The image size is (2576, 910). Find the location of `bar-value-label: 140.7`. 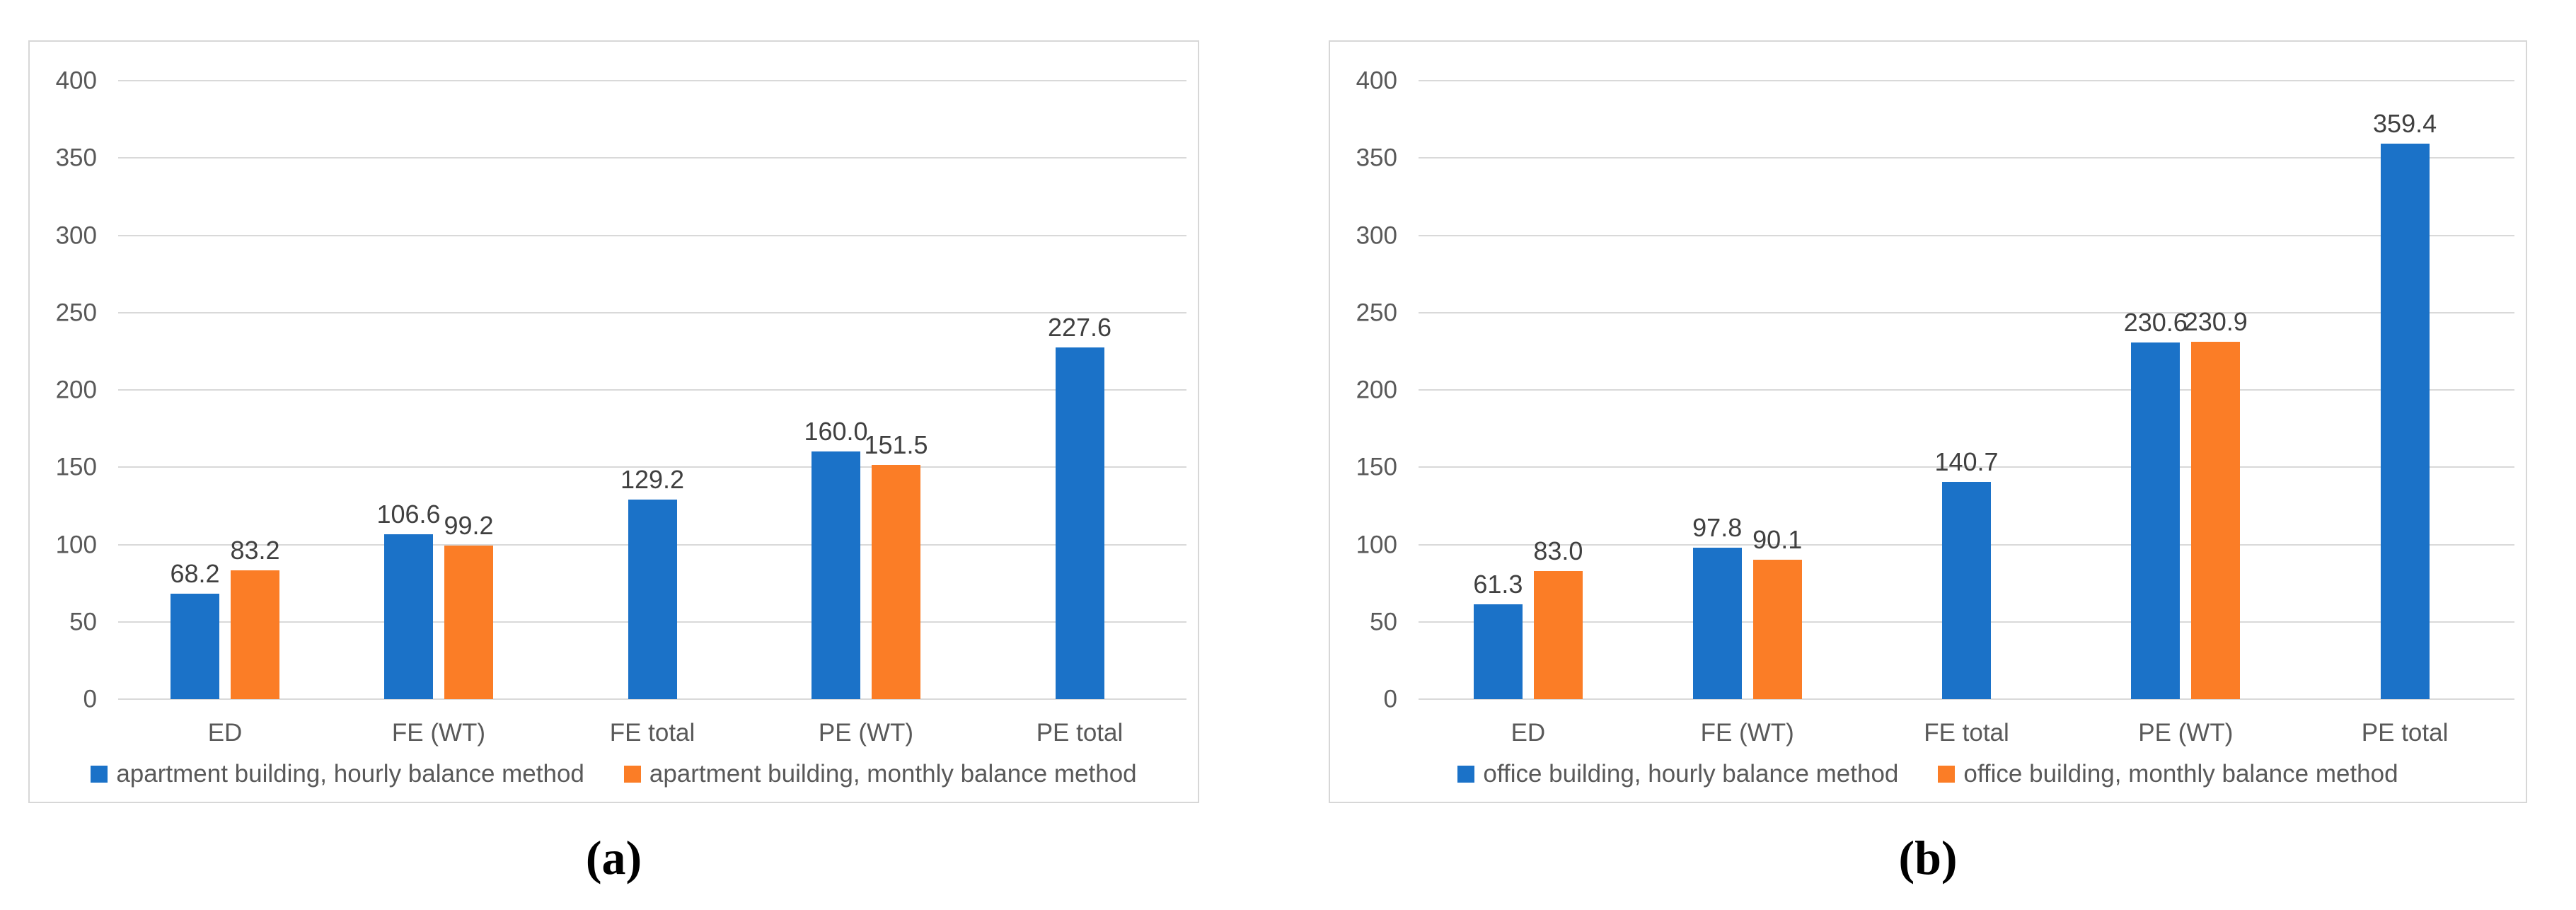

bar-value-label: 140.7 is located at coordinates (1966, 461).